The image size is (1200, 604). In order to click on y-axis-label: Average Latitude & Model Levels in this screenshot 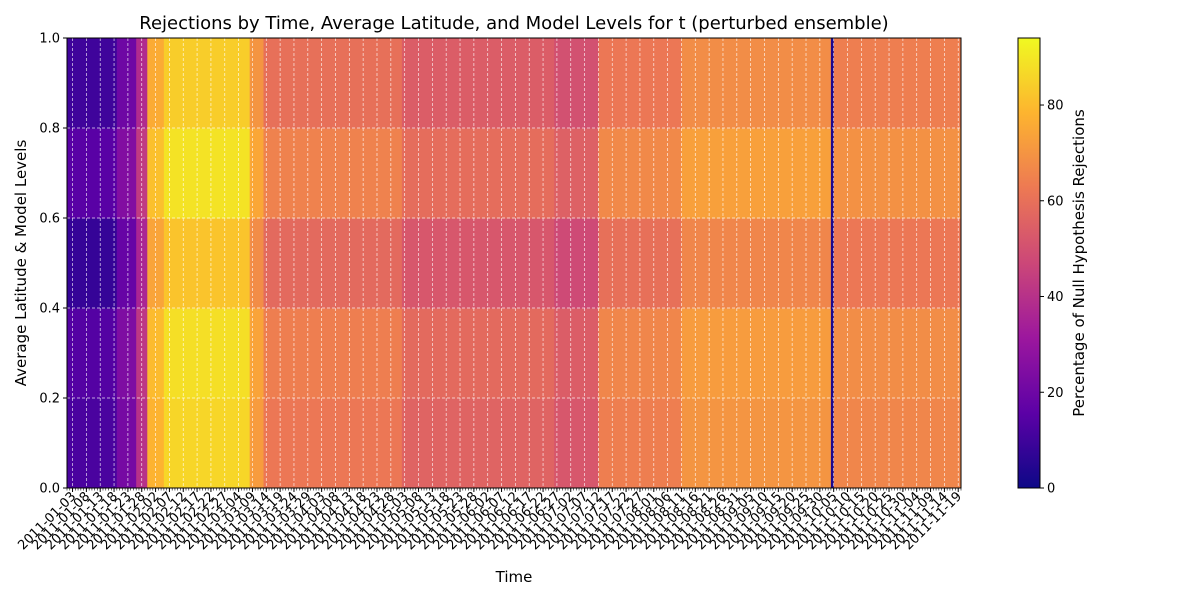, I will do `click(21, 263)`.